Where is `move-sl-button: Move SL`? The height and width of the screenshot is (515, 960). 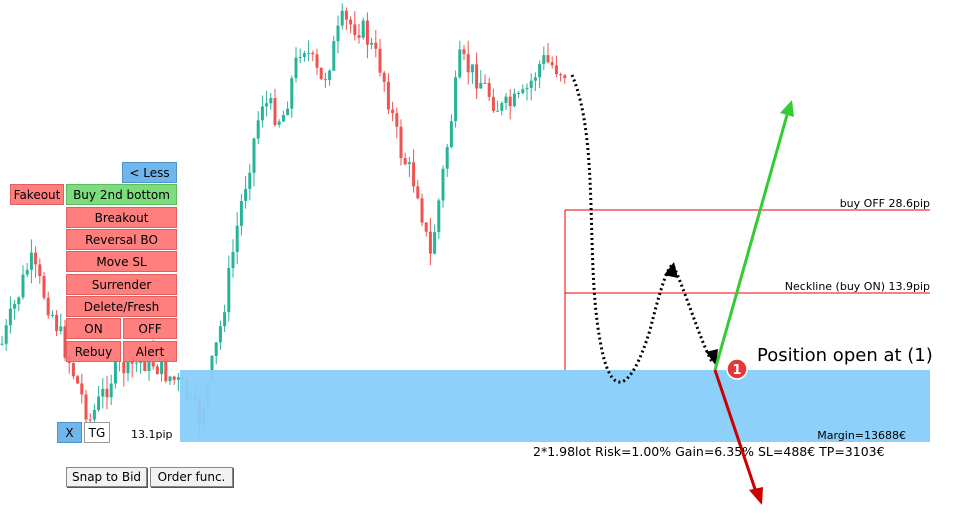
move-sl-button: Move SL is located at coordinates (121, 261).